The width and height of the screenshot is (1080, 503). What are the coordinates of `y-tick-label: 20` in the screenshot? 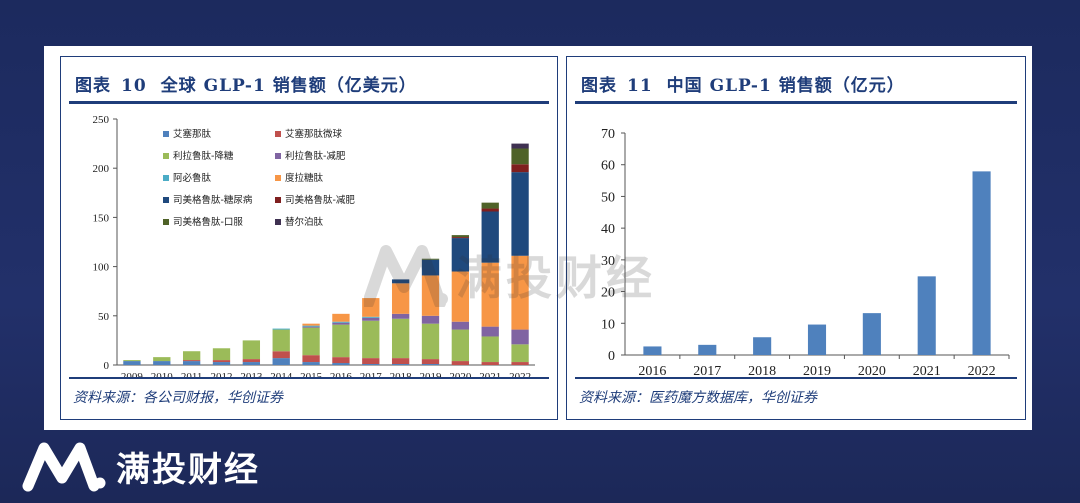 It's located at (608, 293).